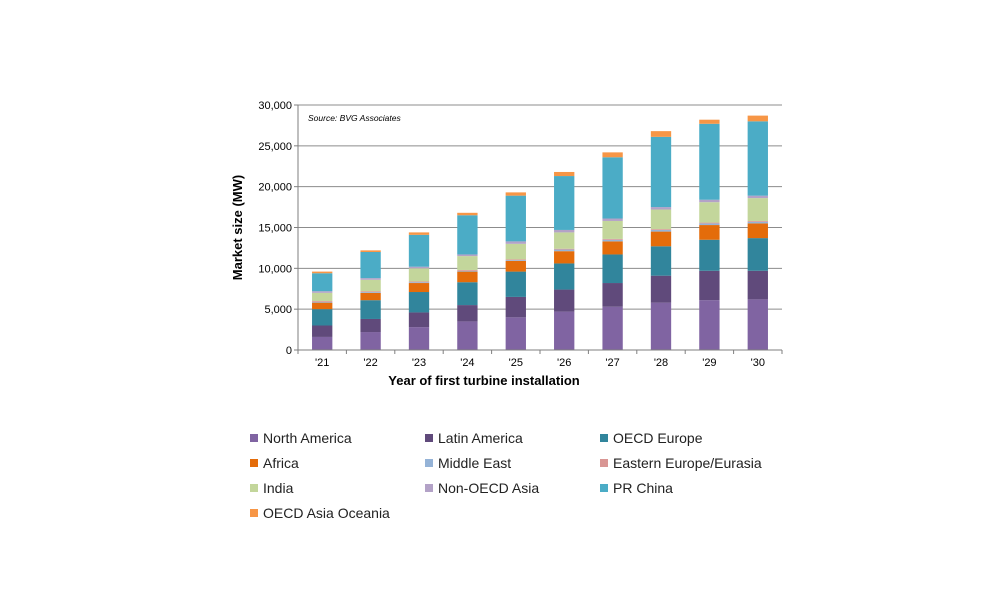 This screenshot has height=600, width=1000. What do you see at coordinates (355, 118) in the screenshot?
I see `source-annotation: Source: BVG Associates` at bounding box center [355, 118].